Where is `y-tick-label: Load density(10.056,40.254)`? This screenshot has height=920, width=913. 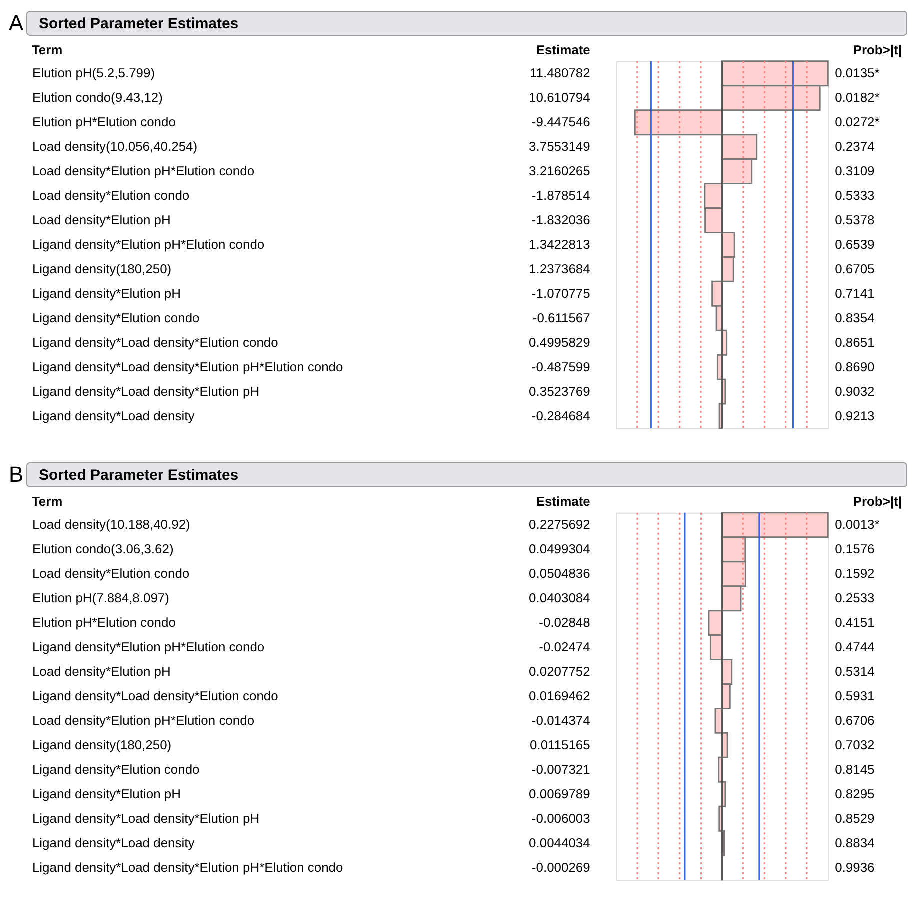 y-tick-label: Load density(10.056,40.254) is located at coordinates (115, 146).